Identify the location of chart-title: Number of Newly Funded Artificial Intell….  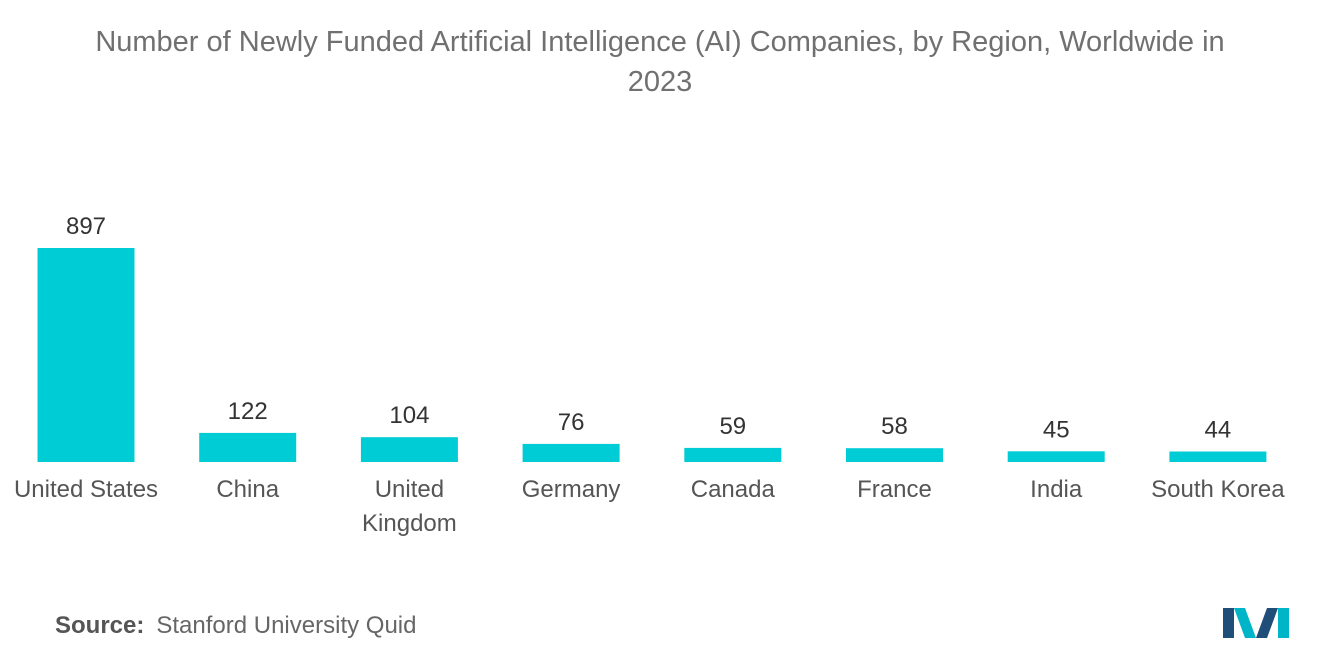
(660, 62).